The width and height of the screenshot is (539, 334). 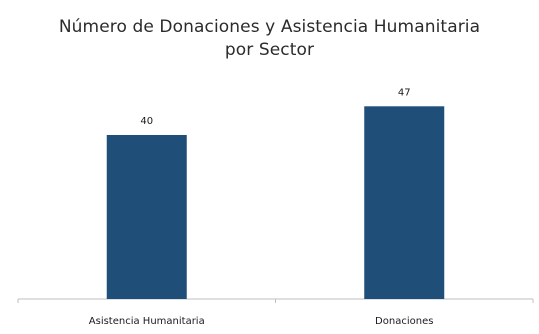 What do you see at coordinates (146, 121) in the screenshot?
I see `data-label-1: 40` at bounding box center [146, 121].